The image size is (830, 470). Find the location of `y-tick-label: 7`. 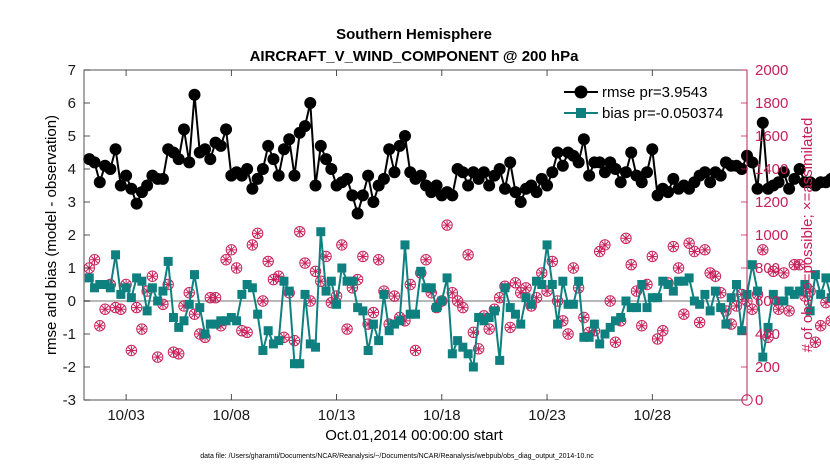

y-tick-label: 7 is located at coordinates (72, 70).